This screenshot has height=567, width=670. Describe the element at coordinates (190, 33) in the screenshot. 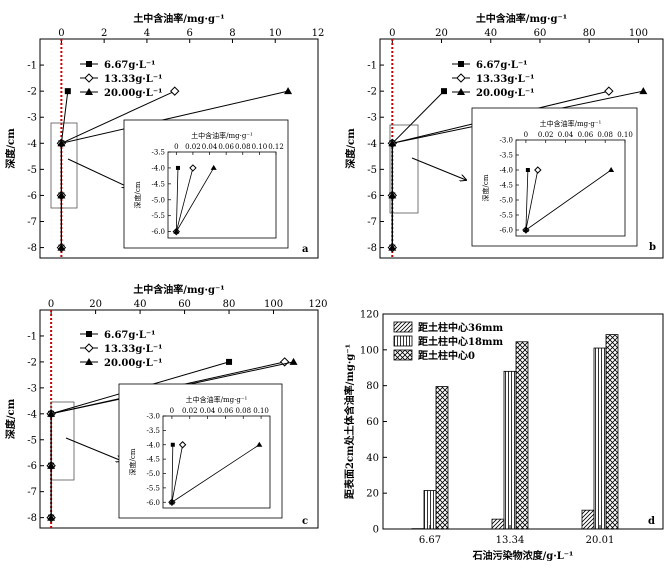

I see `x-tick-label: 6` at that location.